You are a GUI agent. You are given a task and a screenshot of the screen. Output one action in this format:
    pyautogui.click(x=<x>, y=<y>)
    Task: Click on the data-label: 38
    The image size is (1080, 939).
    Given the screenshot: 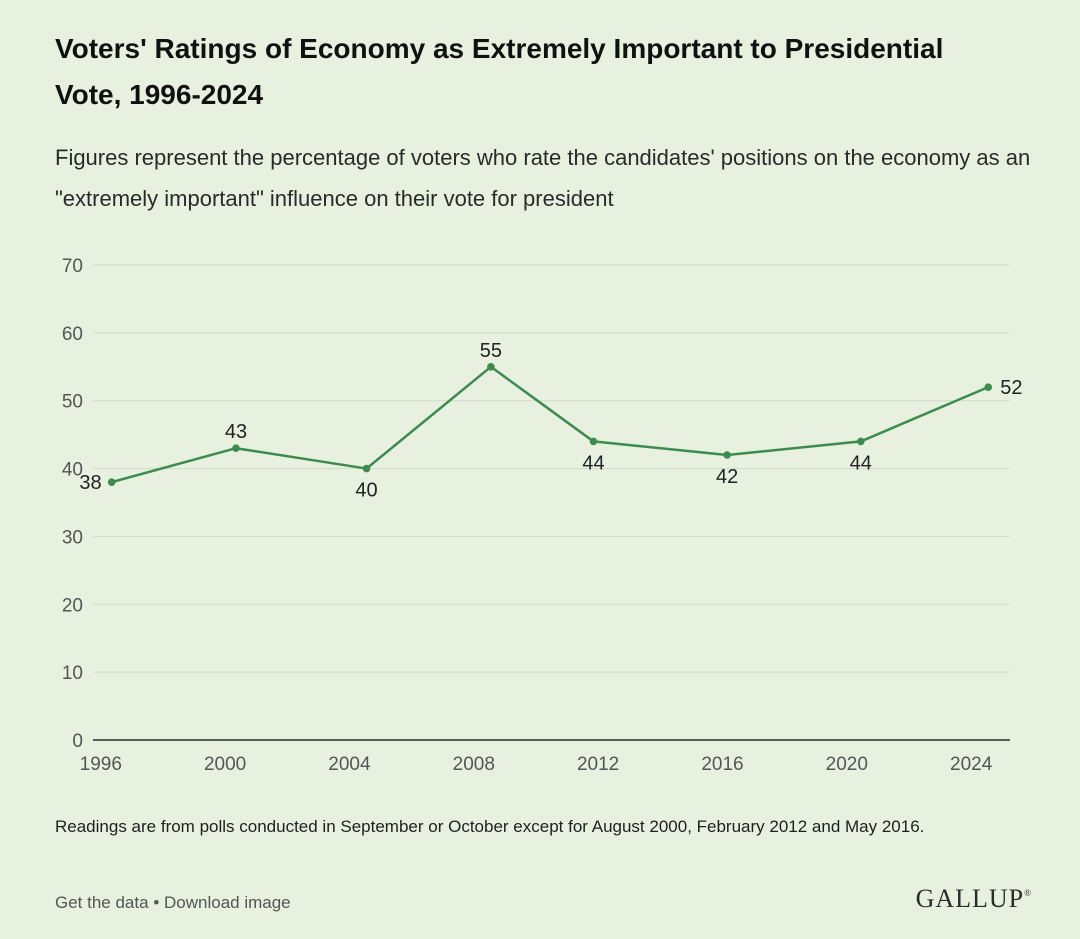 What is the action you would take?
    pyautogui.click(x=90, y=483)
    